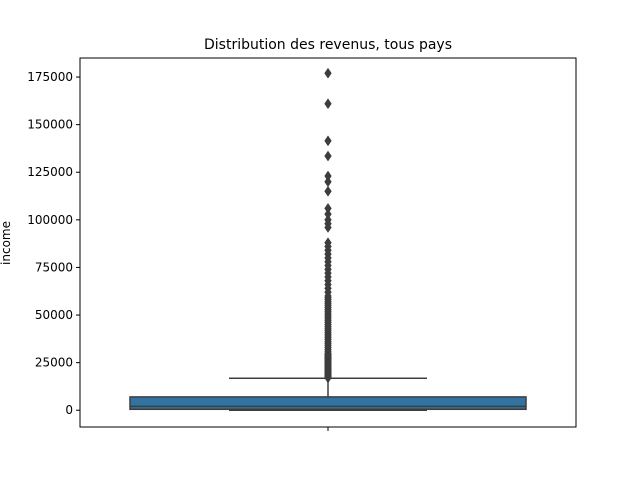 The height and width of the screenshot is (480, 640). What do you see at coordinates (54, 267) in the screenshot?
I see `y-tick-label: 75000` at bounding box center [54, 267].